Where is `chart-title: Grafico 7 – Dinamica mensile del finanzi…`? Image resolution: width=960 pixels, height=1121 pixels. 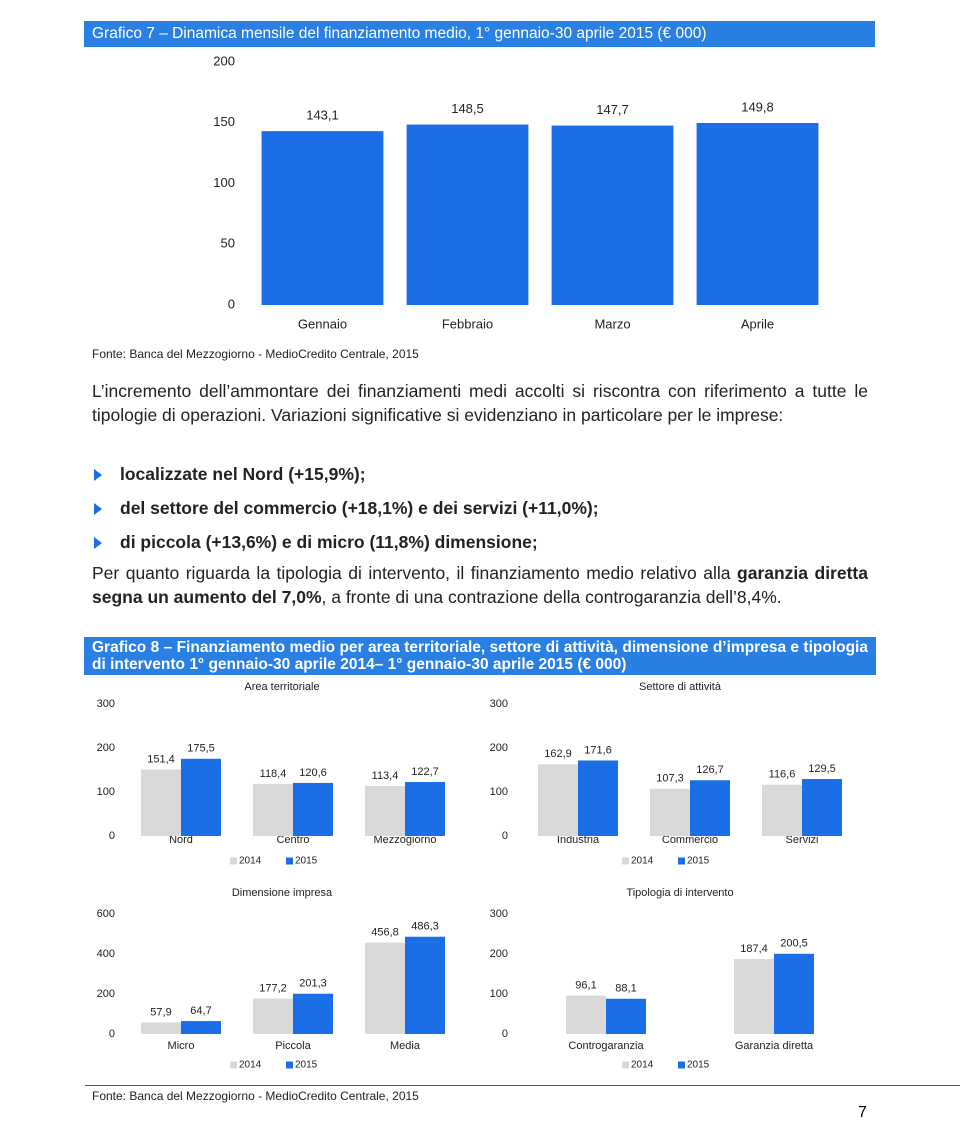
chart-title: Grafico 7 – Dinamica mensile del finanzi… is located at coordinates (479, 34).